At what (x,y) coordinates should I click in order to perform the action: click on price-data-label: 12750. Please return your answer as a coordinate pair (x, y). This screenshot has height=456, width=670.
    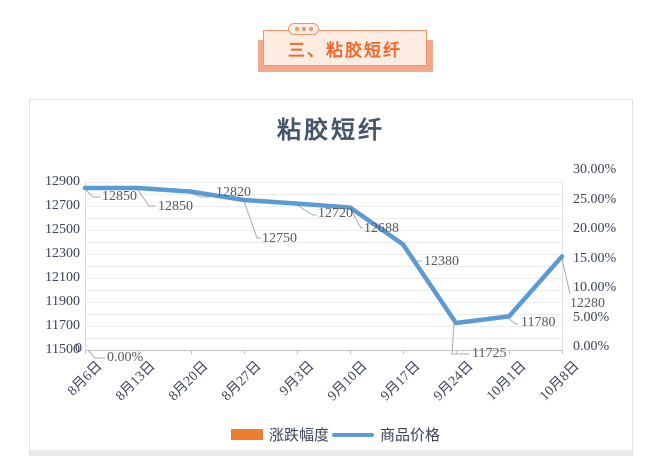
    Looking at the image, I should click on (279, 238).